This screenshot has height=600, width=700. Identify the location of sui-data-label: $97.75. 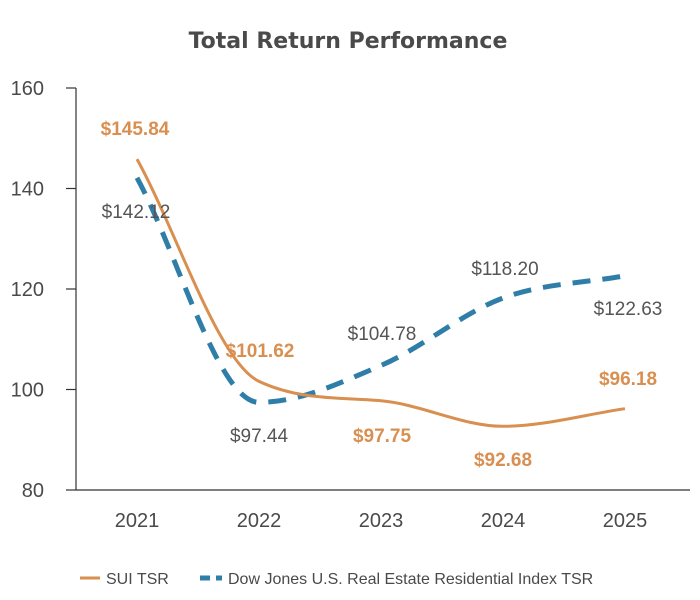
(382, 436).